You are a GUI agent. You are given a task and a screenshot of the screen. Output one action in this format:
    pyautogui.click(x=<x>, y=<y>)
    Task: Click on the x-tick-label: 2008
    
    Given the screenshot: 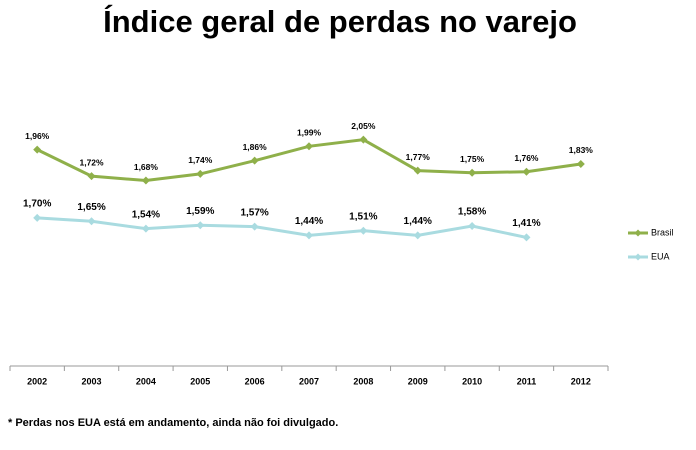 What is the action you would take?
    pyautogui.click(x=363, y=381)
    